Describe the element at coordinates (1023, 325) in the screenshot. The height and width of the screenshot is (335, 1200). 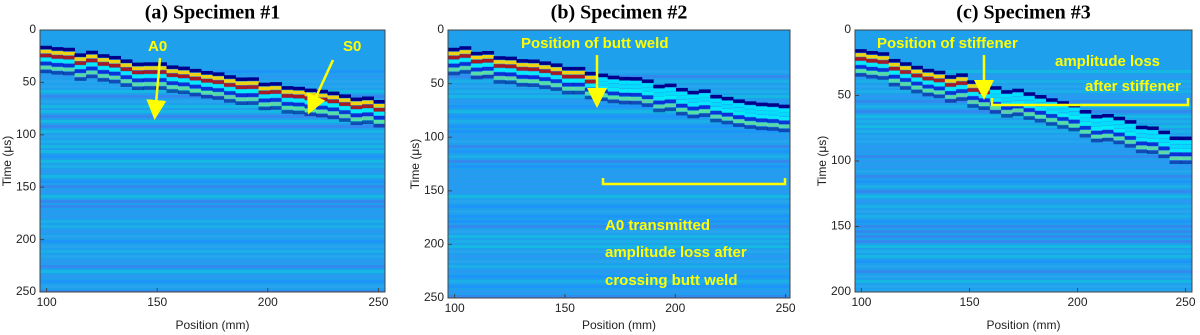
I see `x-axis-label: Position (mm)` at that location.